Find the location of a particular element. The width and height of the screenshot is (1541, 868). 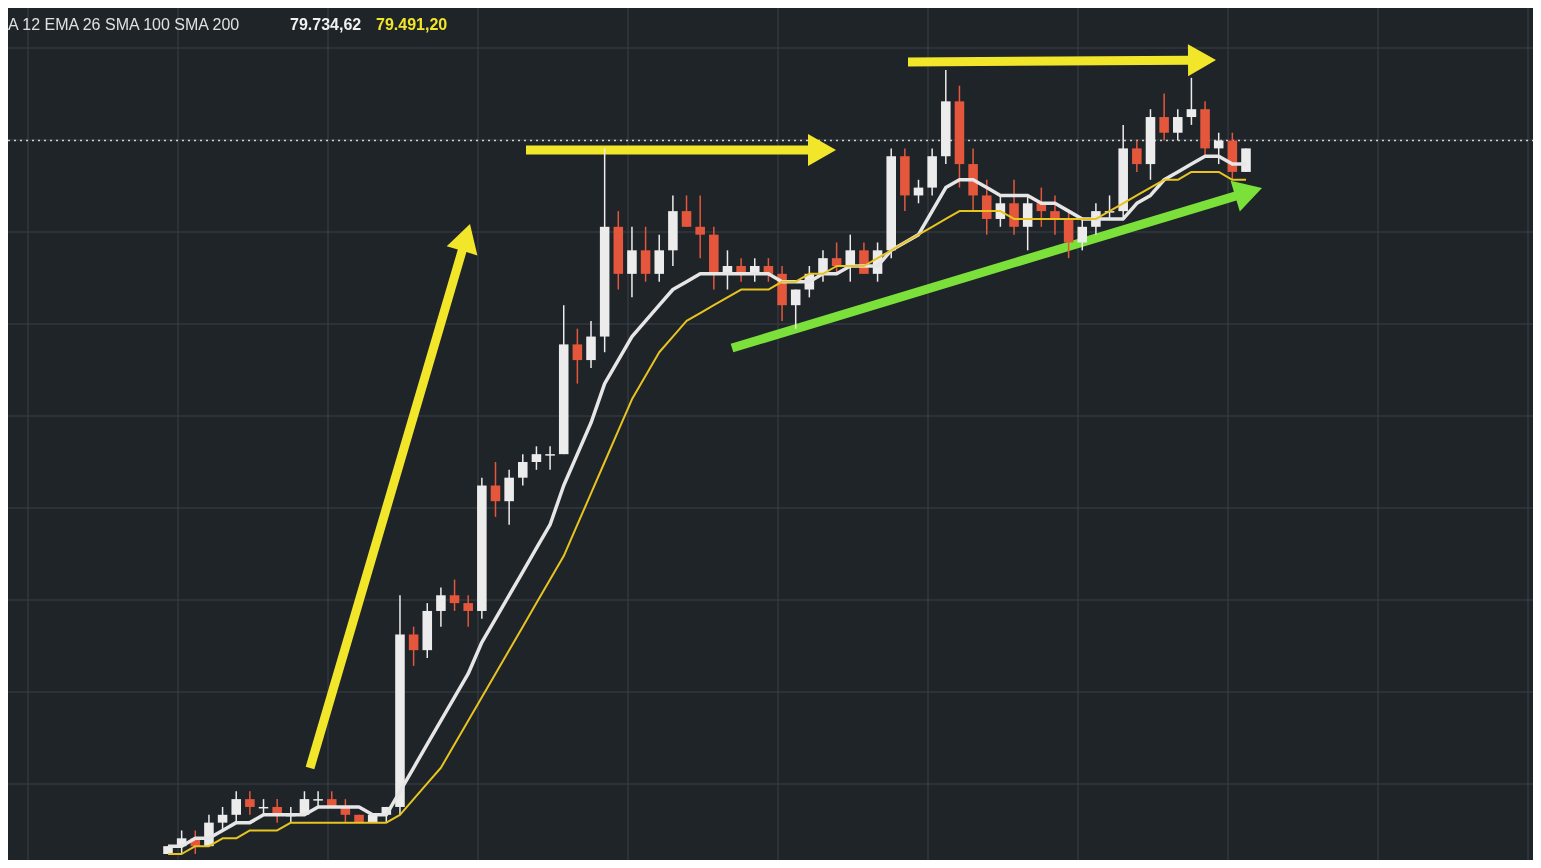

text: A 12 EMA 26 SMA 100 SMA 200 is located at coordinates (124, 24).